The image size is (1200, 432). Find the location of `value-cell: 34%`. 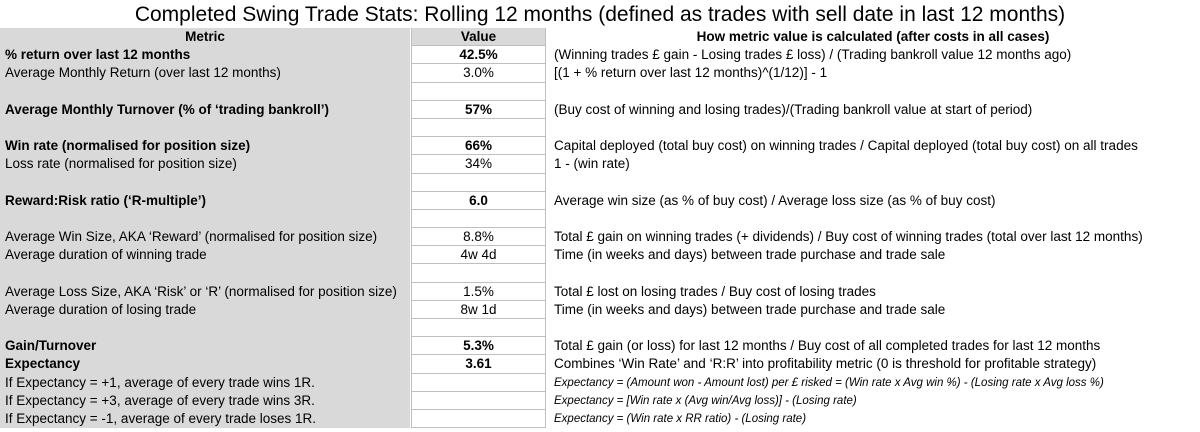

value-cell: 34% is located at coordinates (478, 164).